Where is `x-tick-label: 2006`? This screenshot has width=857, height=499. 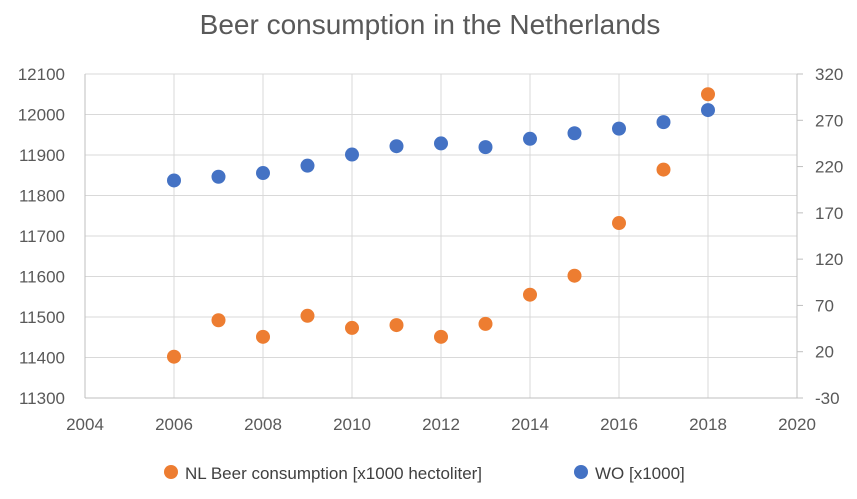
x-tick-label: 2006 is located at coordinates (174, 424).